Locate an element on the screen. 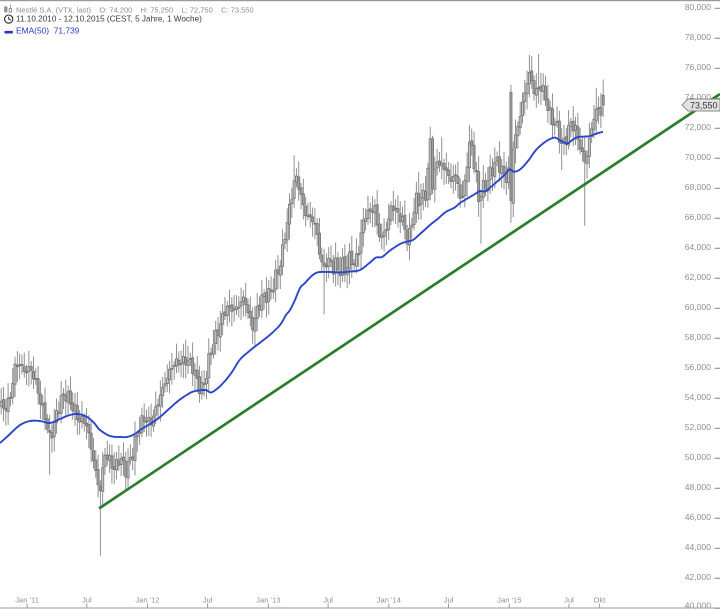 The height and width of the screenshot is (609, 720). svg-text: 44,000 is located at coordinates (698, 547).